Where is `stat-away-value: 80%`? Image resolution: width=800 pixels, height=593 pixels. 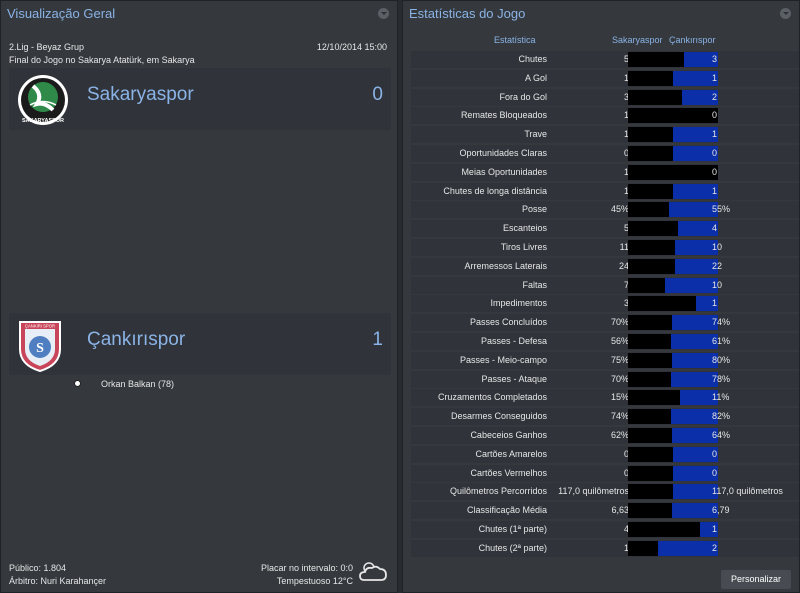
stat-away-value: 80% is located at coordinates (721, 359).